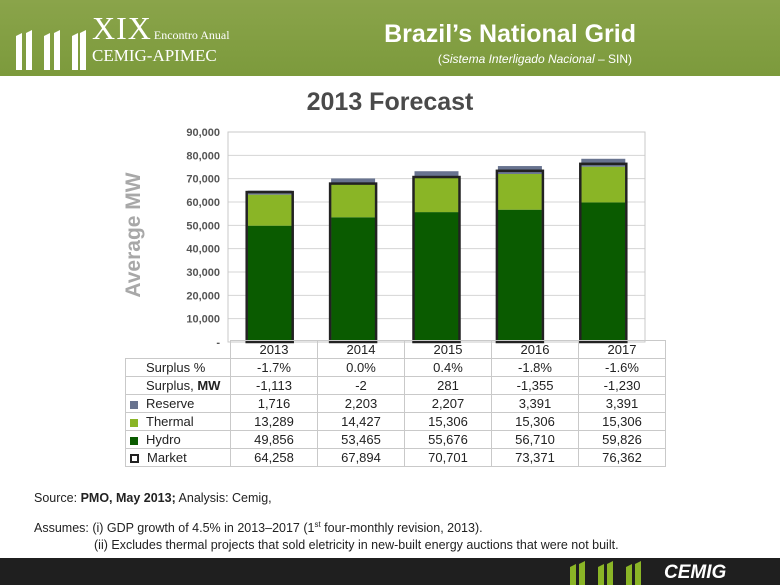 Image resolution: width=780 pixels, height=585 pixels. Describe the element at coordinates (436, 194) in the screenshot. I see `bar-thermal-2015` at that location.